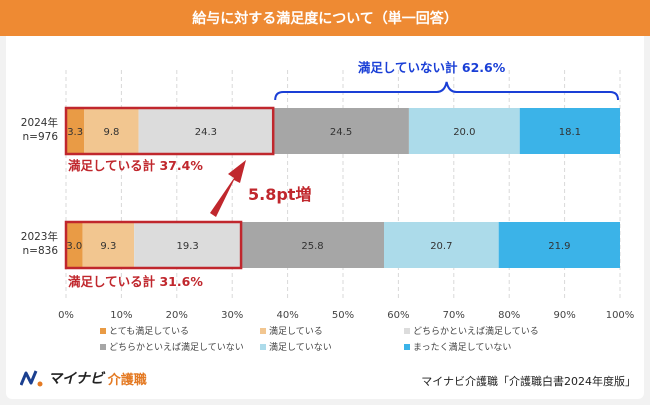 This screenshot has width=650, height=405. What do you see at coordinates (325, 18) in the screenshot?
I see `chart-title: 給与に対する満足度について（単一回答）` at bounding box center [325, 18].